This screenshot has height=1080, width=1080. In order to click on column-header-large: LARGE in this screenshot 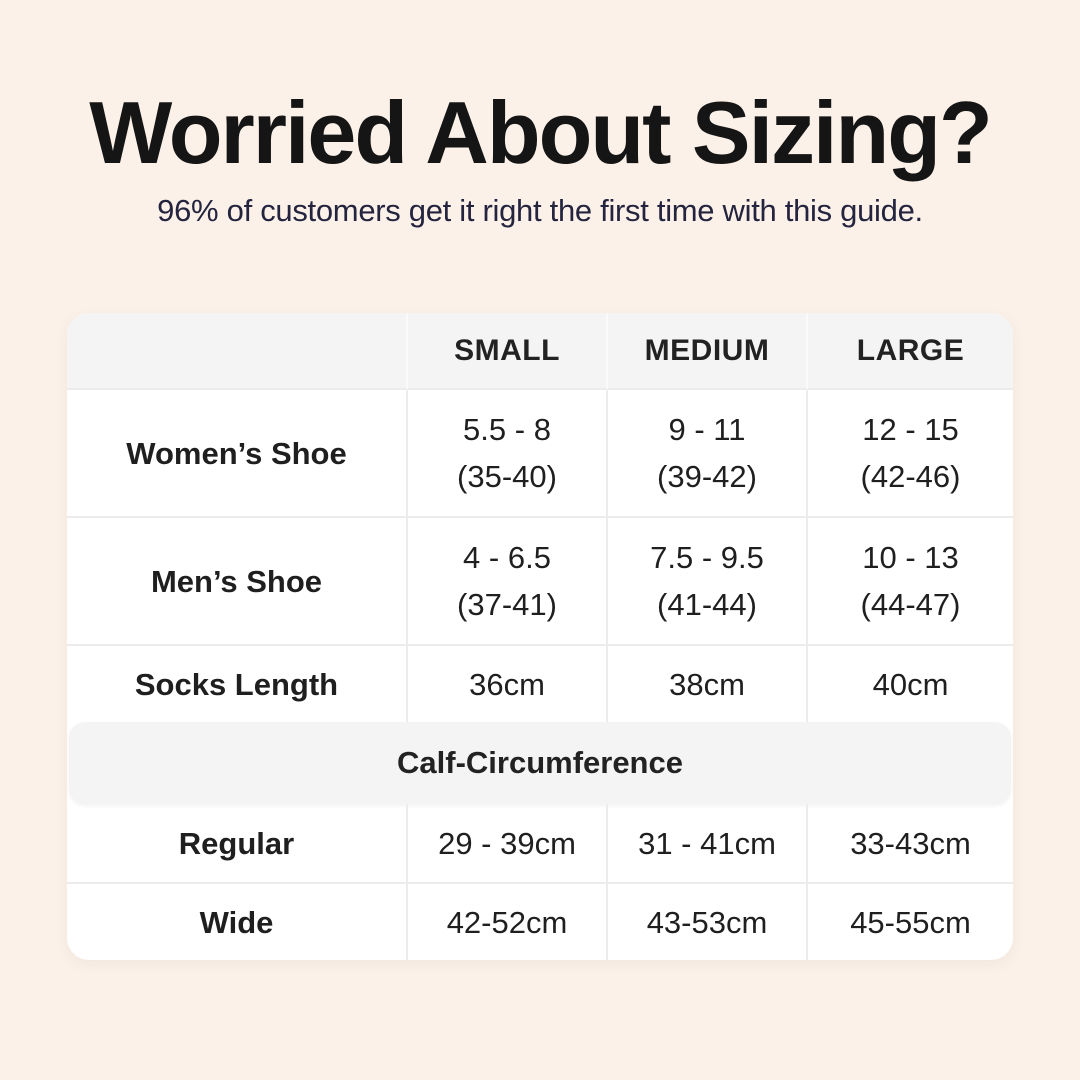, I will do `click(910, 351)`.